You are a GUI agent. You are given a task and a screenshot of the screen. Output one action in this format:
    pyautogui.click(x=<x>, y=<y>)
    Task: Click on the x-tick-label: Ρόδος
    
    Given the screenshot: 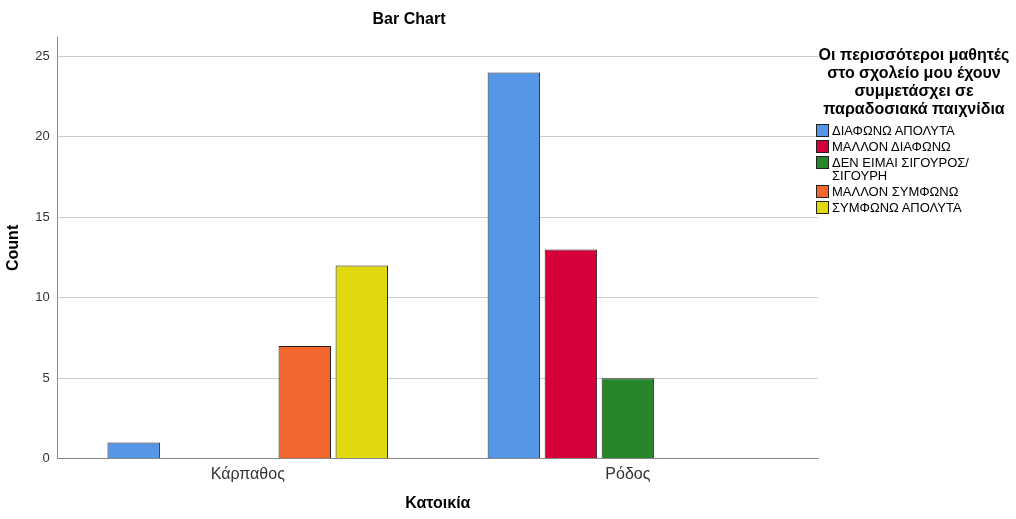 What is the action you would take?
    pyautogui.click(x=628, y=473)
    